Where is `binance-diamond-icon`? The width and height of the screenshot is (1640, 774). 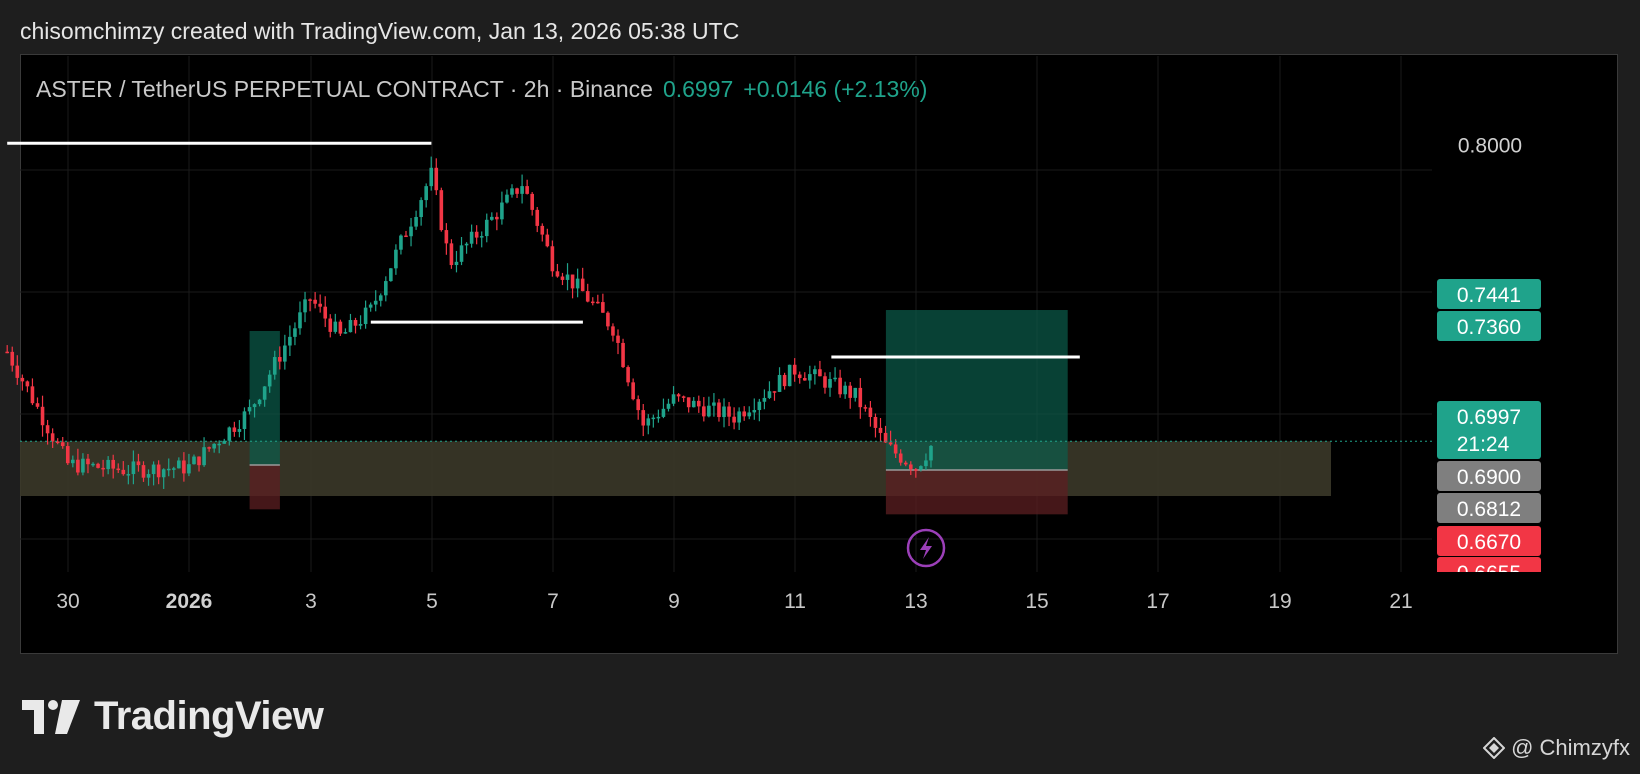
binance-diamond-icon is located at coordinates (1494, 748).